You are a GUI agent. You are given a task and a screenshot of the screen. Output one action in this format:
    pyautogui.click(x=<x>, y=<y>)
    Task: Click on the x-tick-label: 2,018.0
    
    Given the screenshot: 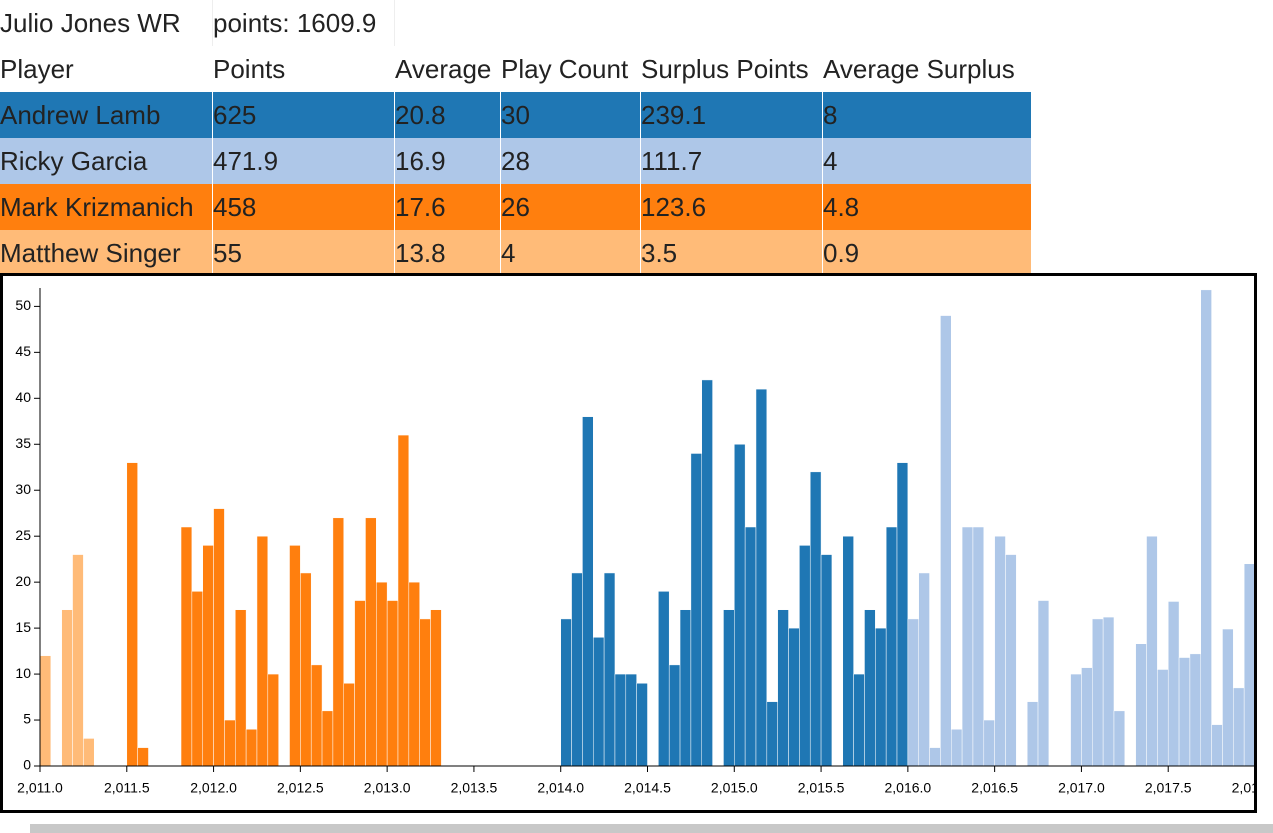 What is the action you would take?
    pyautogui.click(x=1243, y=788)
    